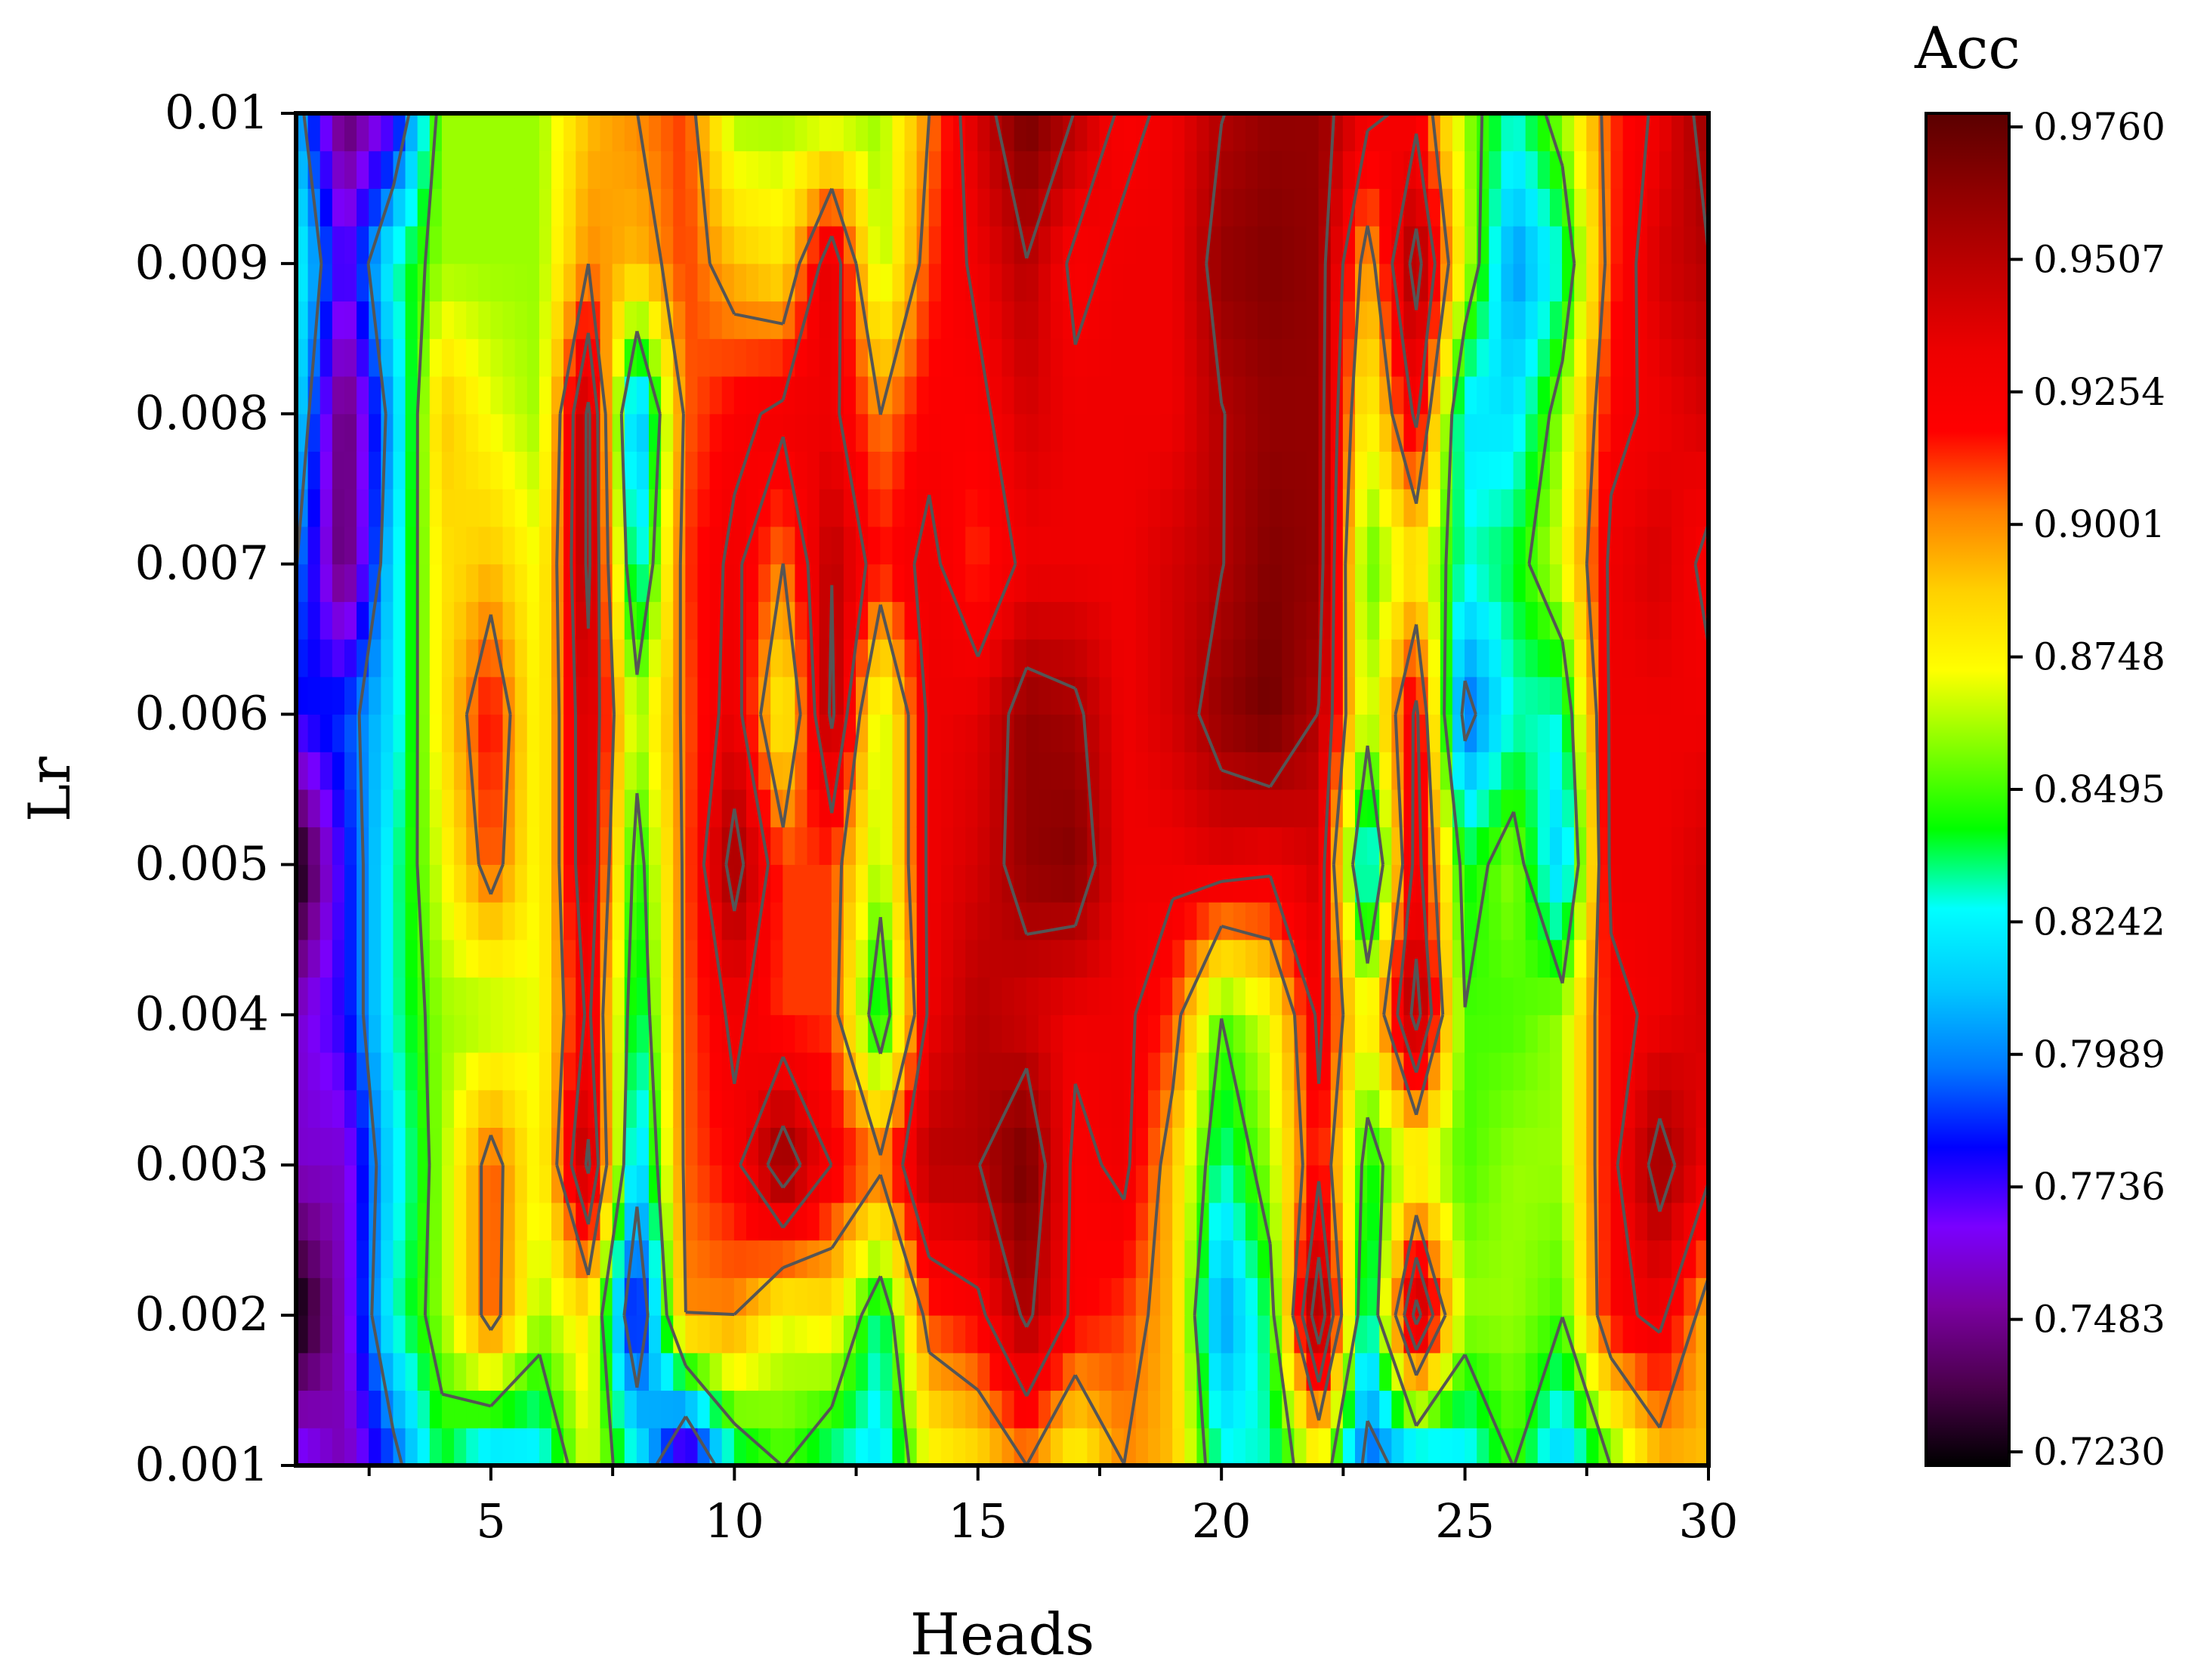 Image resolution: width=2210 pixels, height=1680 pixels. What do you see at coordinates (2099, 524) in the screenshot?
I see `colorbar-tick-label: 0.9001` at bounding box center [2099, 524].